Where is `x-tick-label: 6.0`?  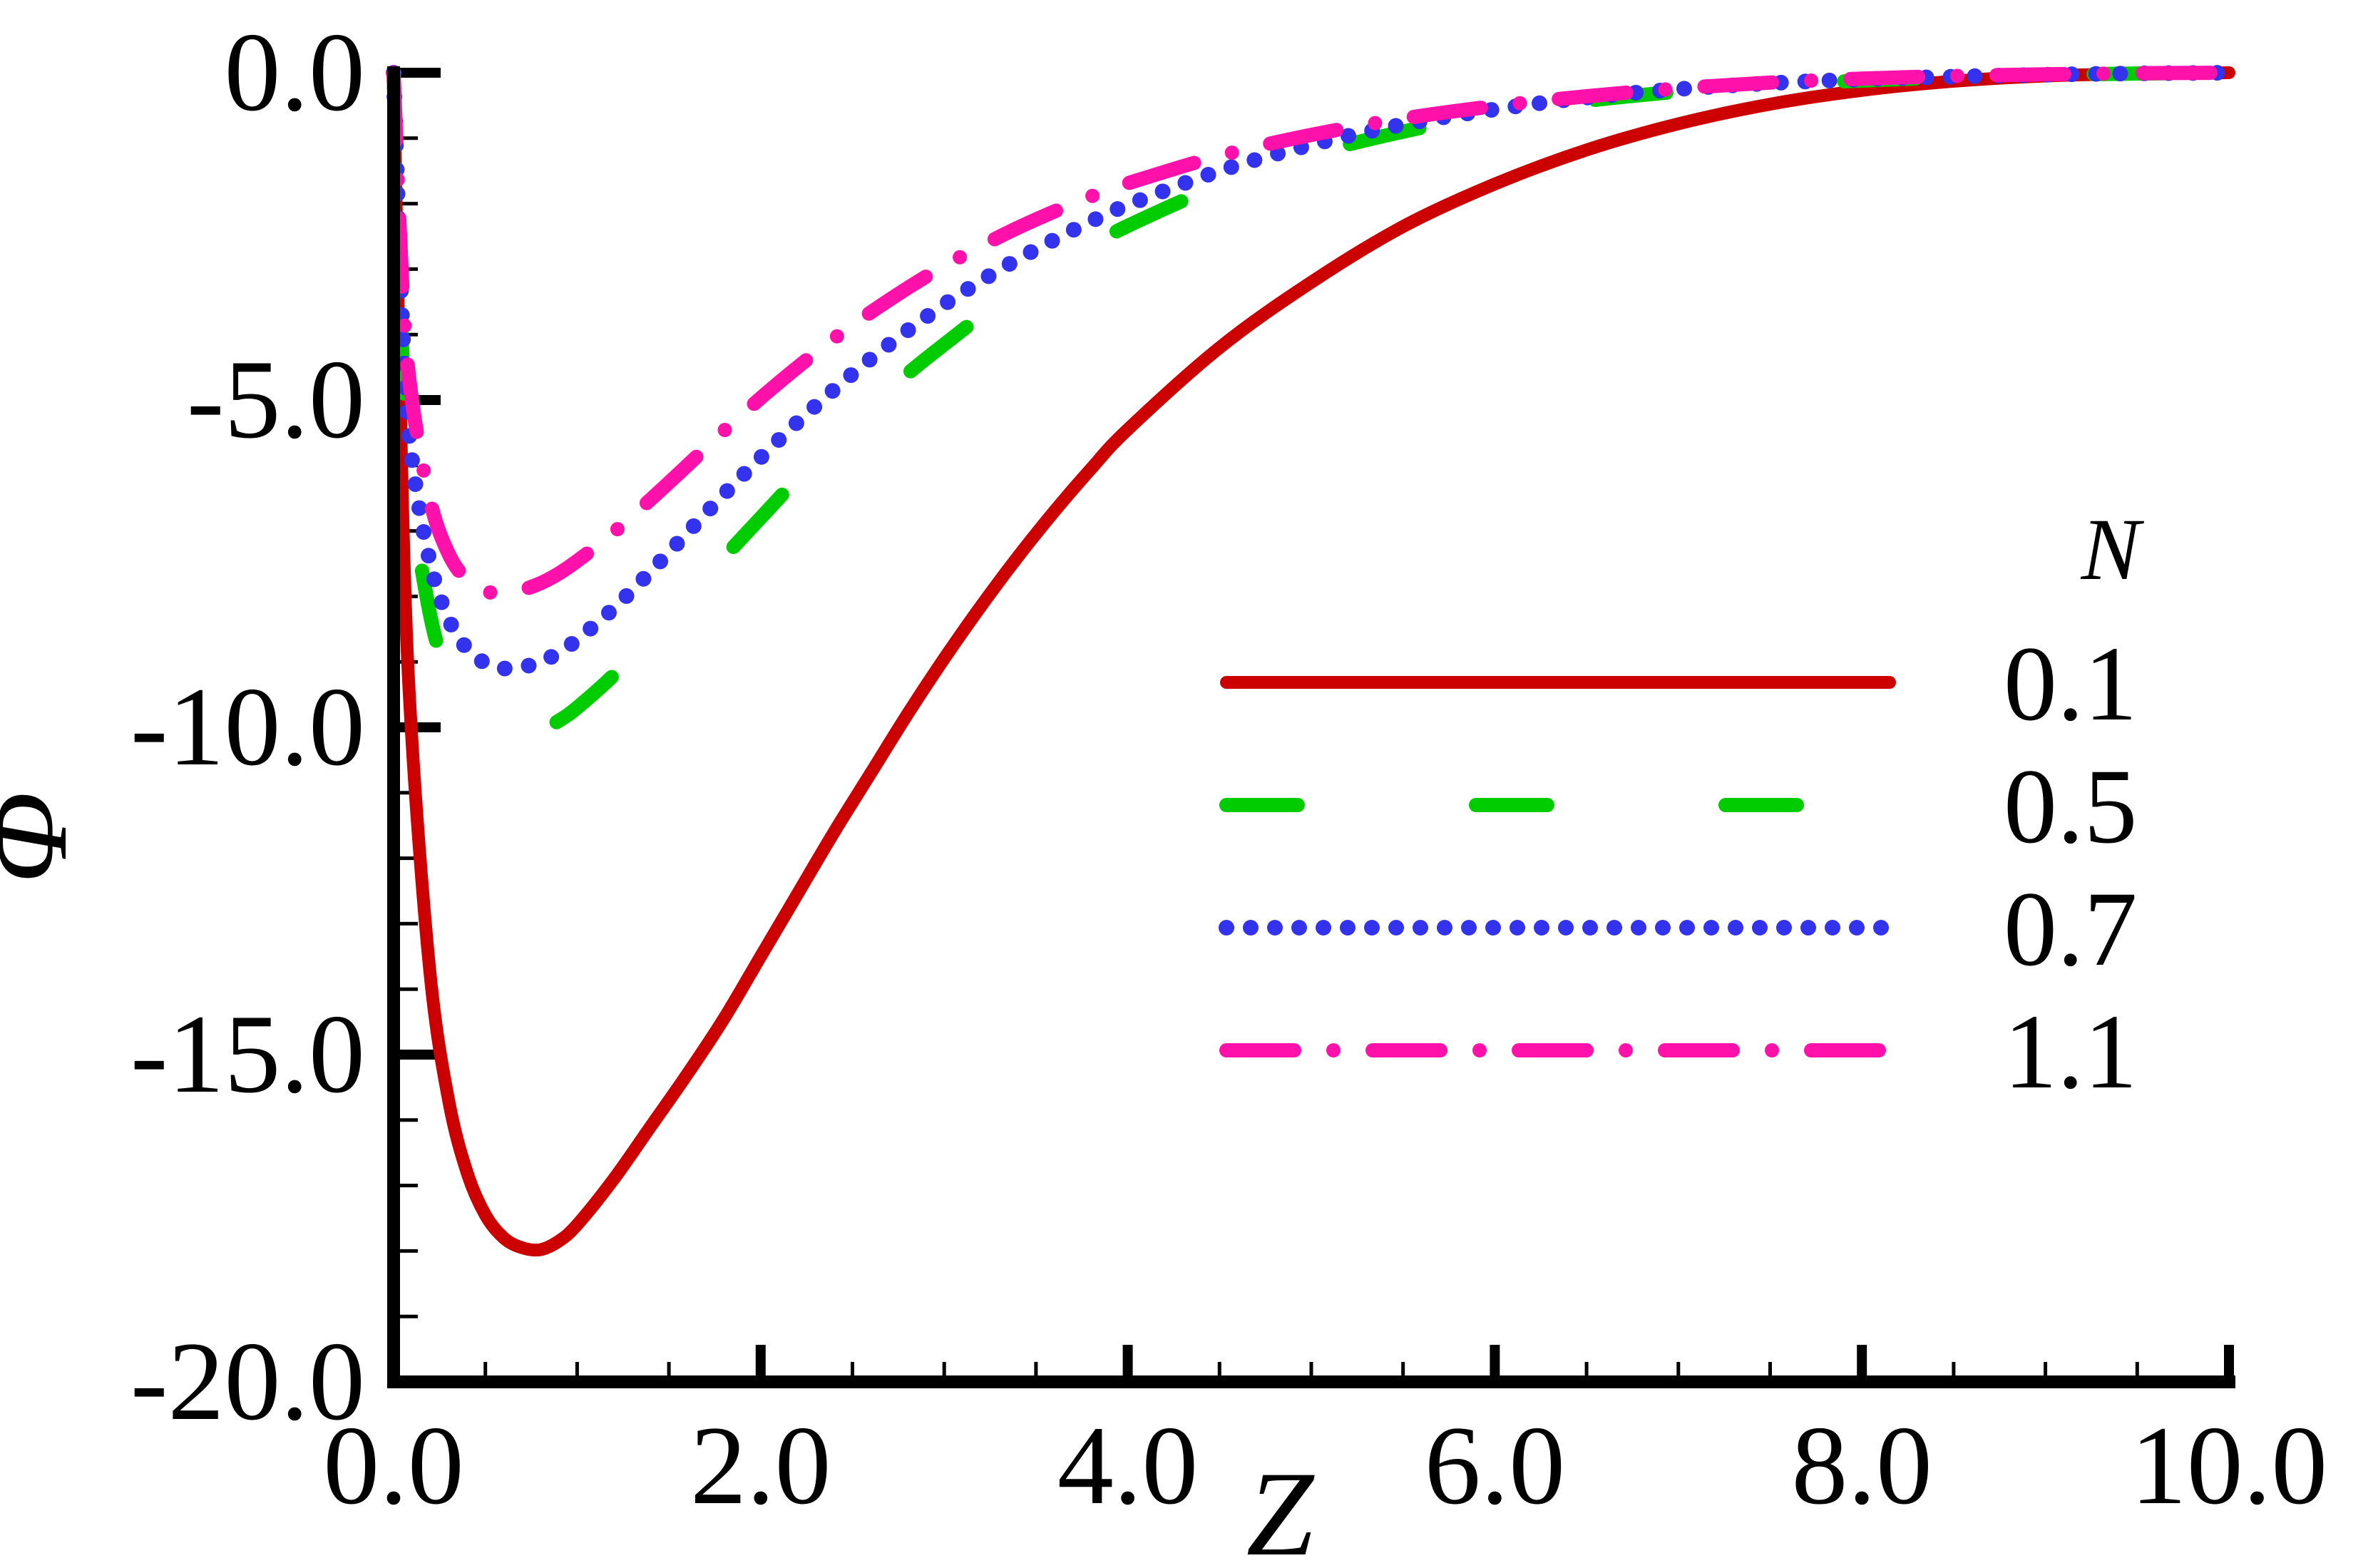
x-tick-label: 6.0 is located at coordinates (1496, 1465).